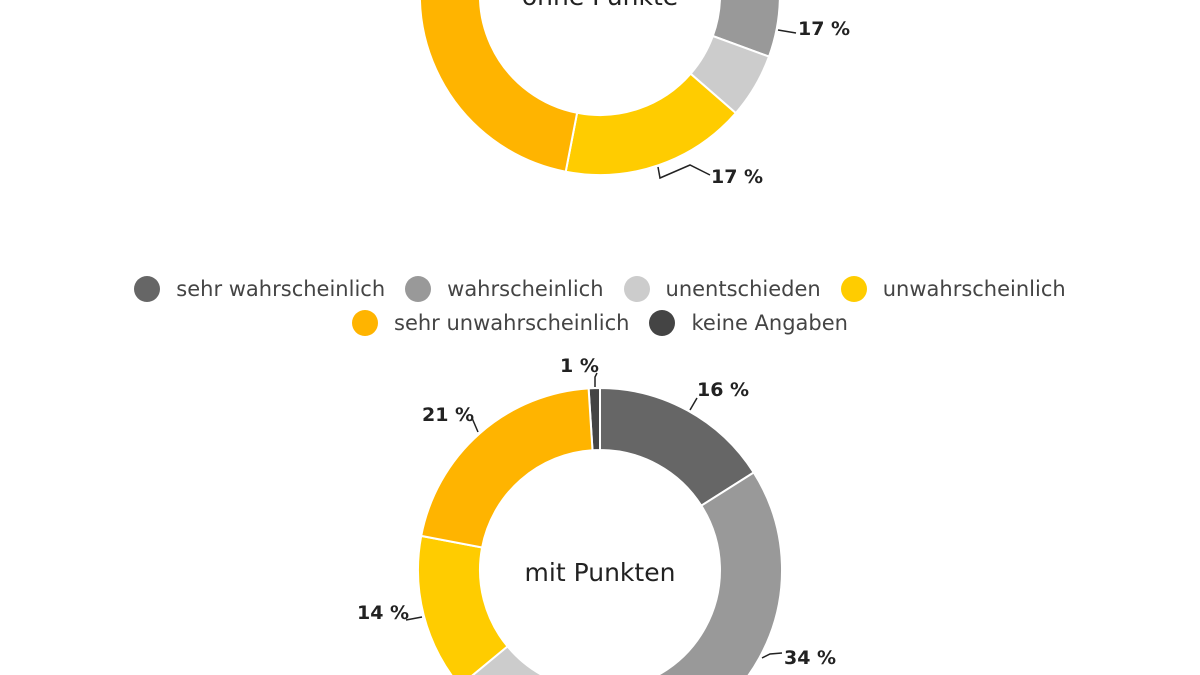  Describe the element at coordinates (512, 323) in the screenshot. I see `legend-label: sehr unwahrscheinlich` at that location.